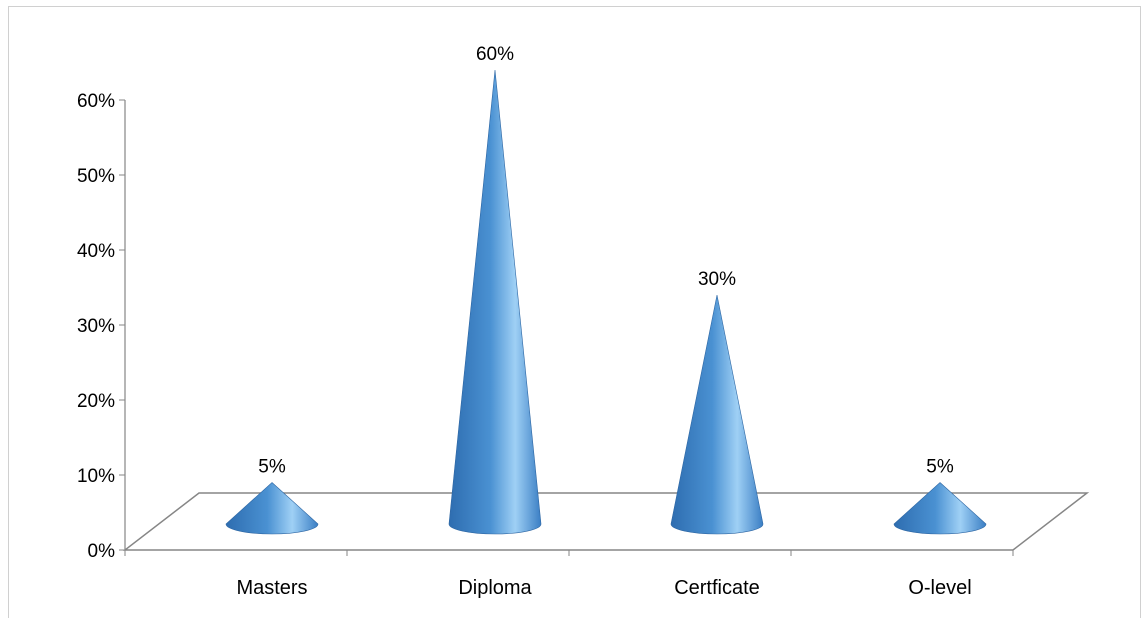 The width and height of the screenshot is (1144, 618). I want to click on data-label: 60%, so click(495, 54).